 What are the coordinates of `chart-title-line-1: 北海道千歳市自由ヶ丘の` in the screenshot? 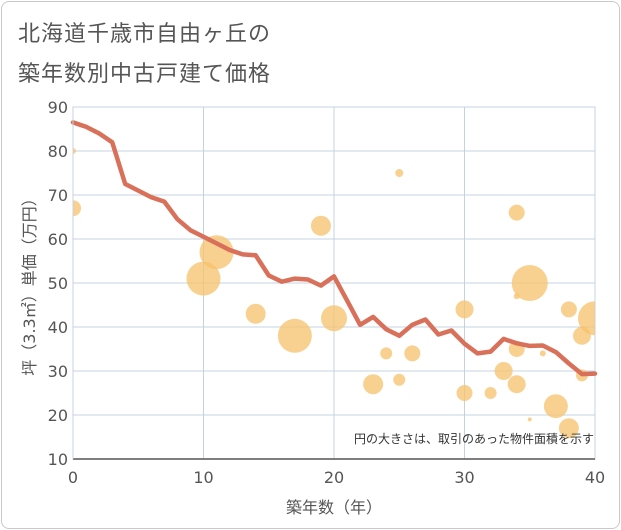 It's located at (145, 34).